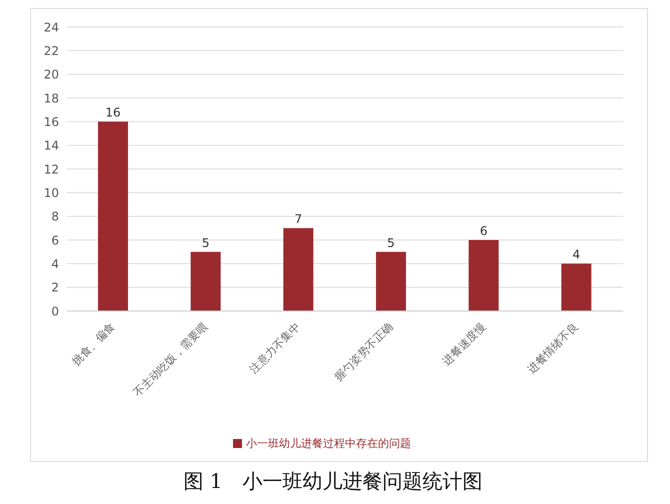 This screenshot has height=504, width=670. Describe the element at coordinates (553, 348) in the screenshot. I see `x-tick-label: 进餐情绪不良` at that location.